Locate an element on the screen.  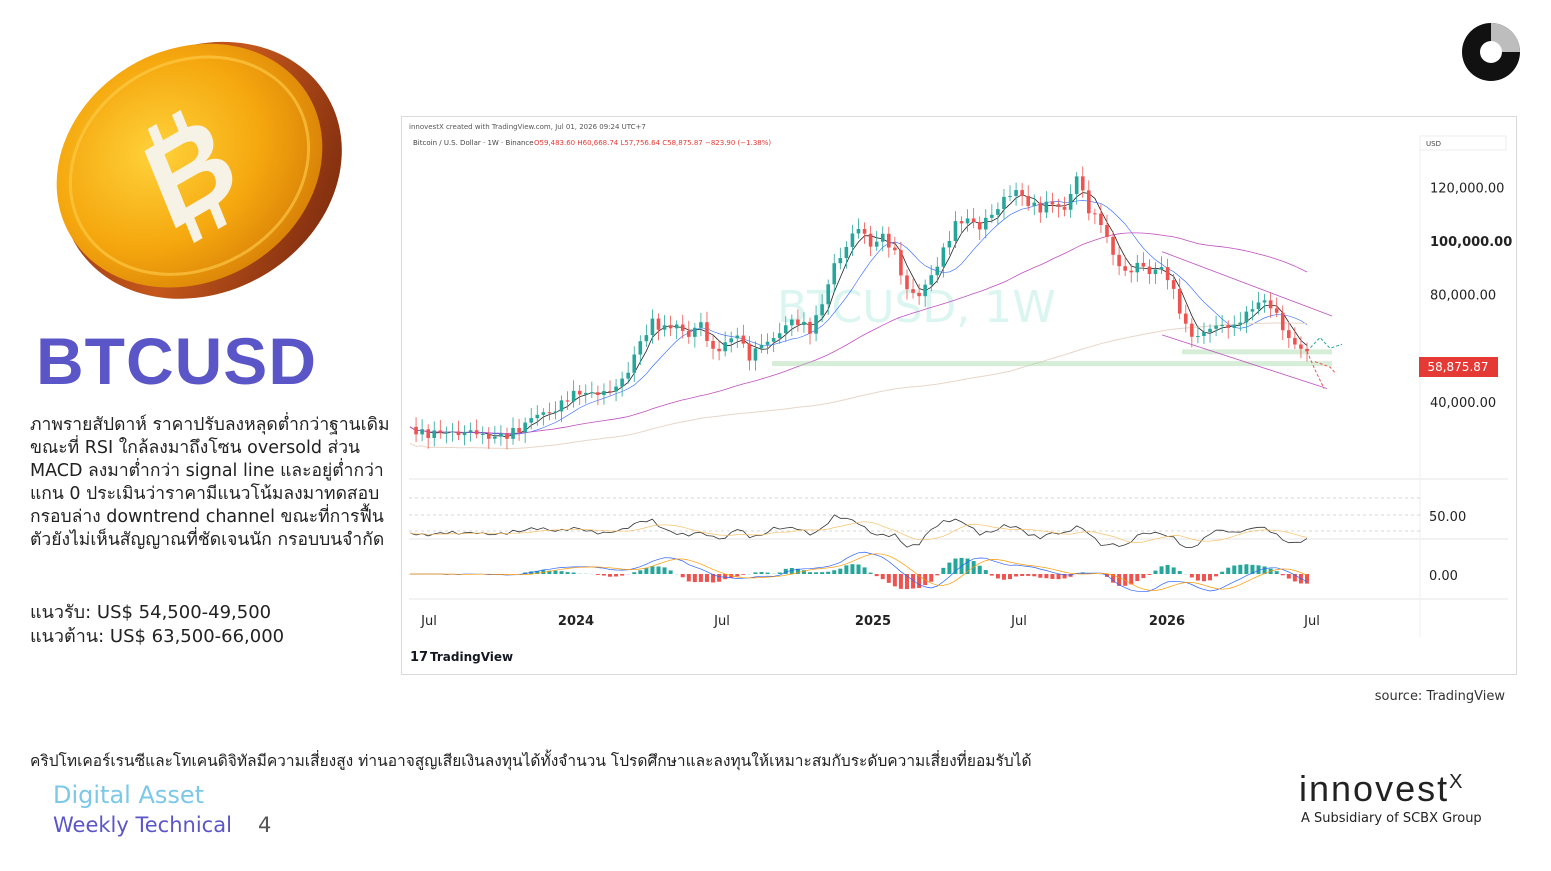
brand-name: innovest is located at coordinates (1374, 788).